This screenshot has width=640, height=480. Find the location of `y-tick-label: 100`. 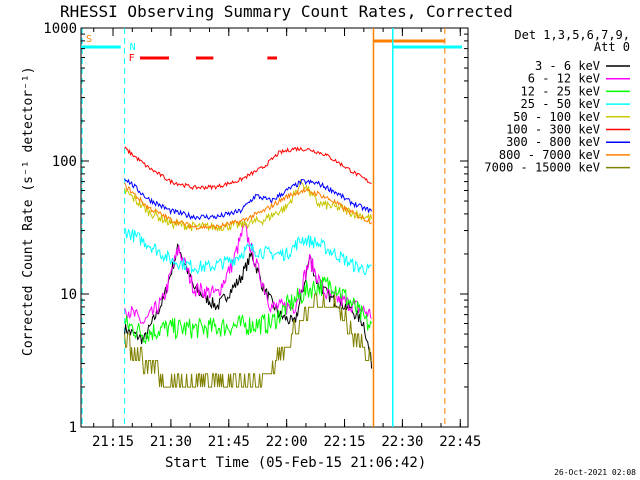

y-tick-label: 100 is located at coordinates (64, 162).